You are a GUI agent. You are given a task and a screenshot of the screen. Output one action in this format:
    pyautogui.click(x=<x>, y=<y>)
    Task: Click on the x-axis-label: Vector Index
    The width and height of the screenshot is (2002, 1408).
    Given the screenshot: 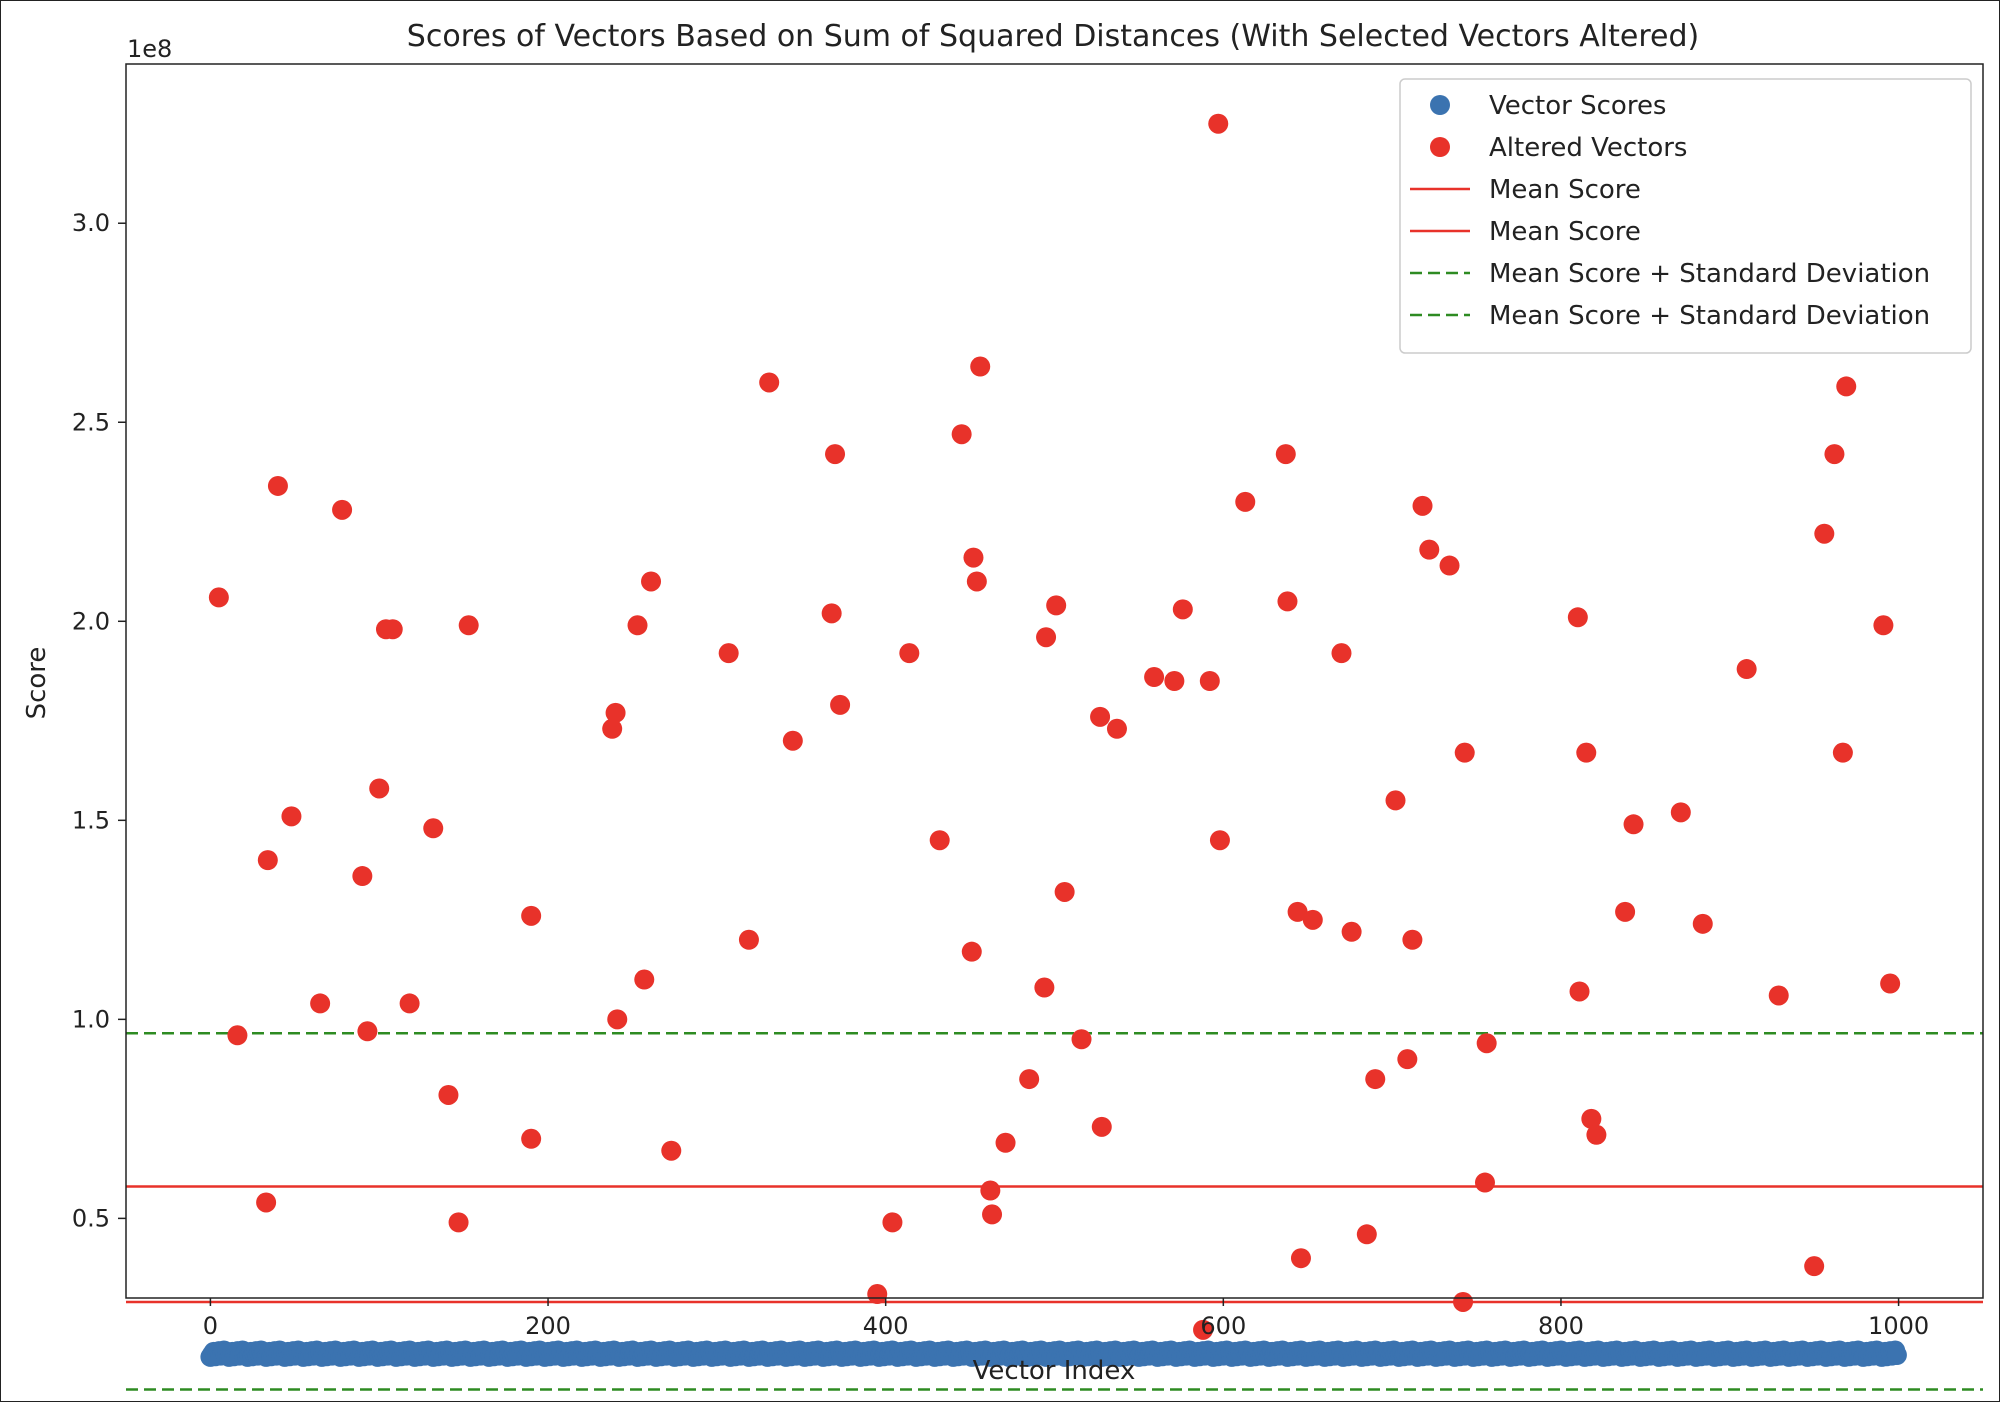 What is the action you would take?
    pyautogui.click(x=1054, y=1371)
    